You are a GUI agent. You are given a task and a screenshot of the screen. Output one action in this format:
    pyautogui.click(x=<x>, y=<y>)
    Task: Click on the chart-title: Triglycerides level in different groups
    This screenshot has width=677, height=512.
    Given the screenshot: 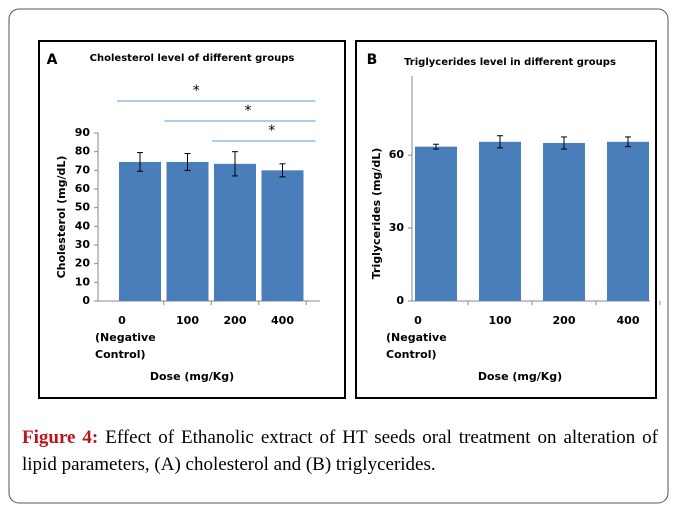 What is the action you would take?
    pyautogui.click(x=510, y=62)
    